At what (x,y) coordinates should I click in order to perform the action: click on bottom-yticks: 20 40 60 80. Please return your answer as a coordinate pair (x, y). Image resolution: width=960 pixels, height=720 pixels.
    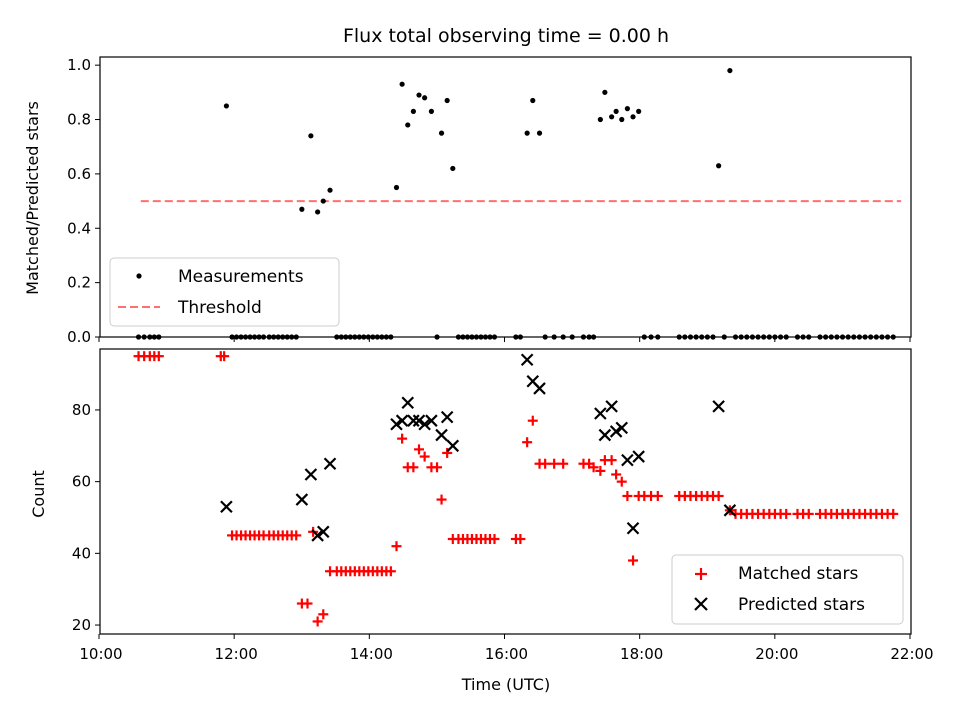
    Looking at the image, I should click on (86, 517).